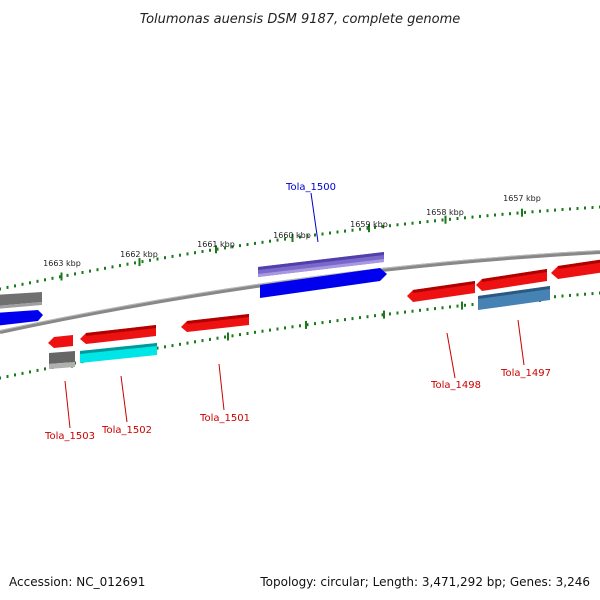 The height and width of the screenshot is (600, 600). I want to click on feature-tola-1501-red-top, so click(218, 319).